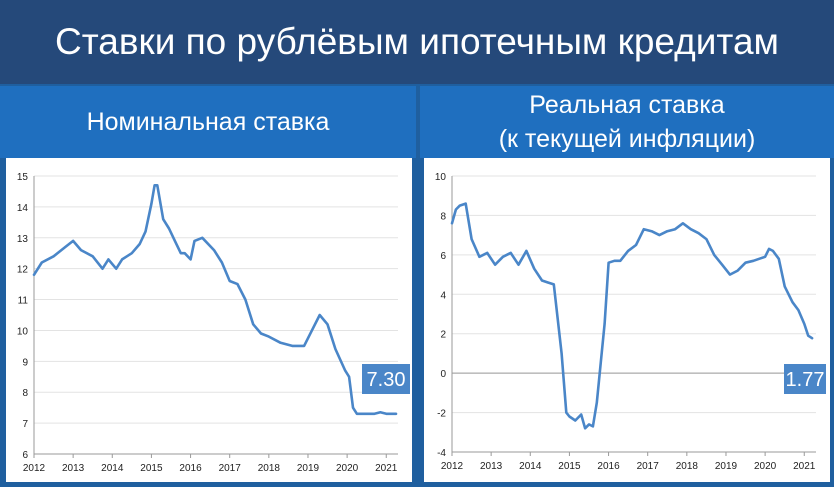 The image size is (834, 487). Describe the element at coordinates (443, 374) in the screenshot. I see `y-tick-label: 0` at that location.